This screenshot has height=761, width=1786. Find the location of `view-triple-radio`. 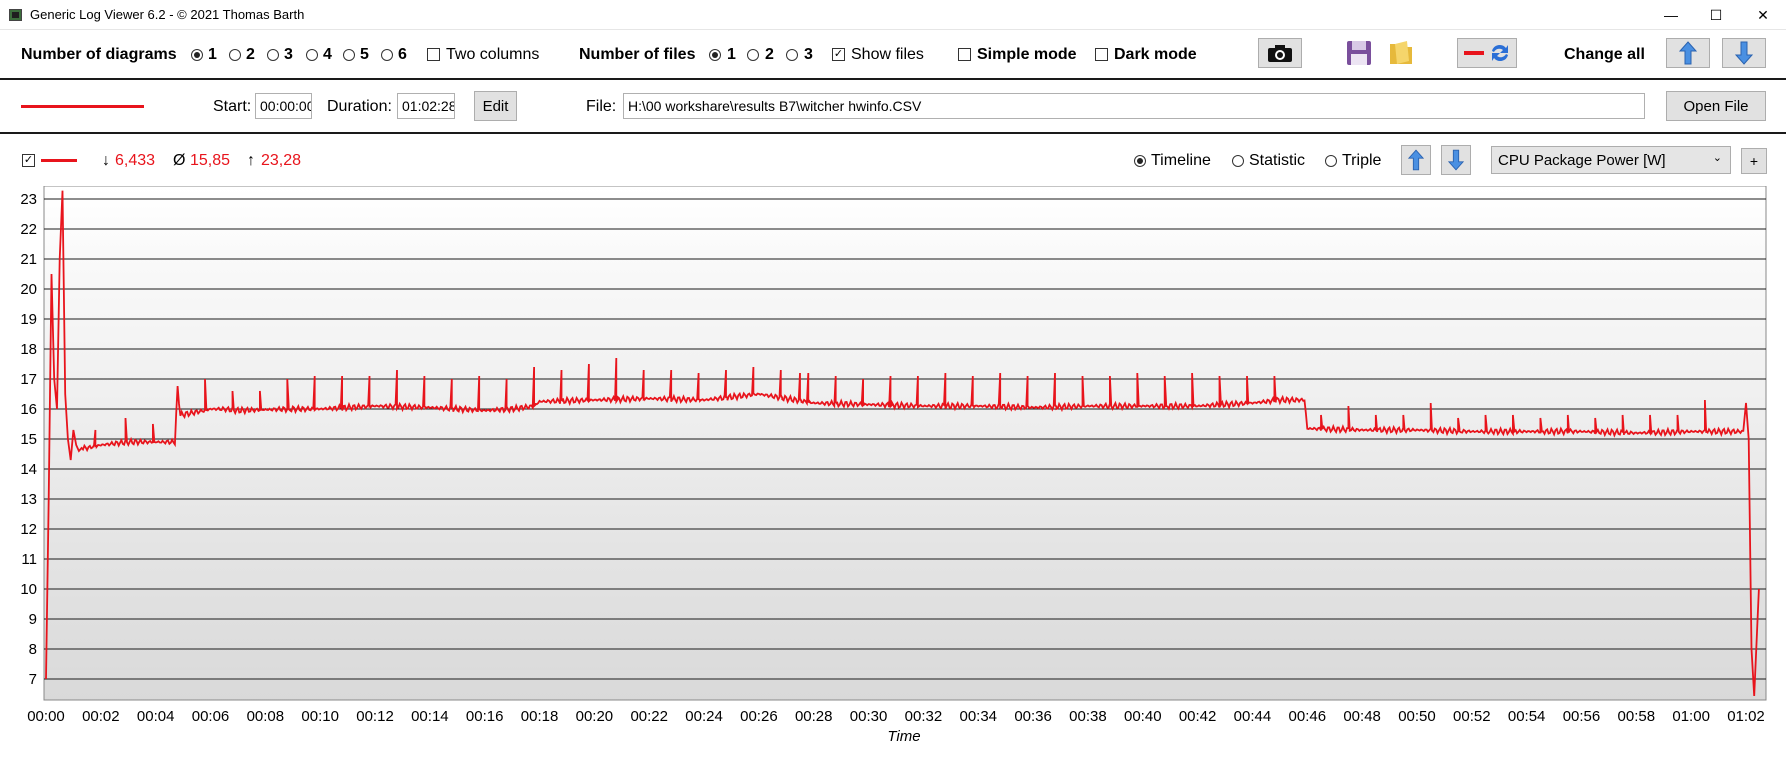

view-triple-radio is located at coordinates (1331, 161).